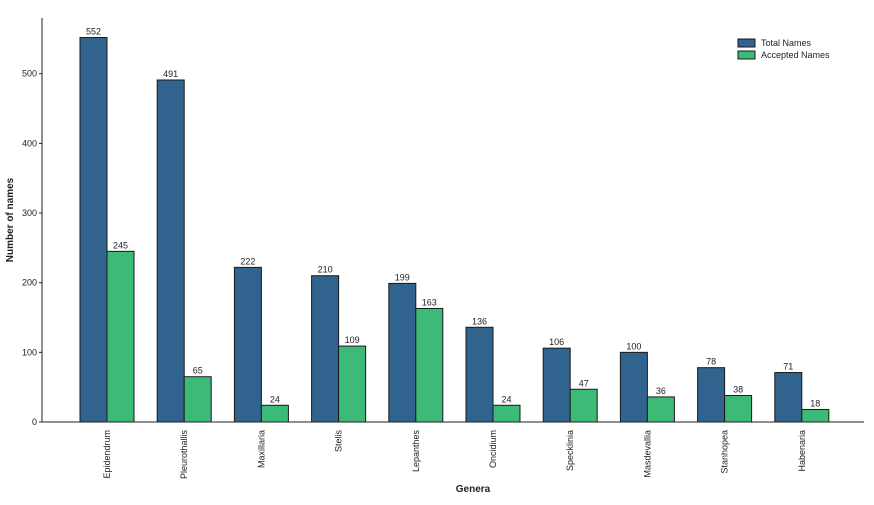 This screenshot has height=505, width=874. I want to click on bar-total-lepanthes, so click(402, 352).